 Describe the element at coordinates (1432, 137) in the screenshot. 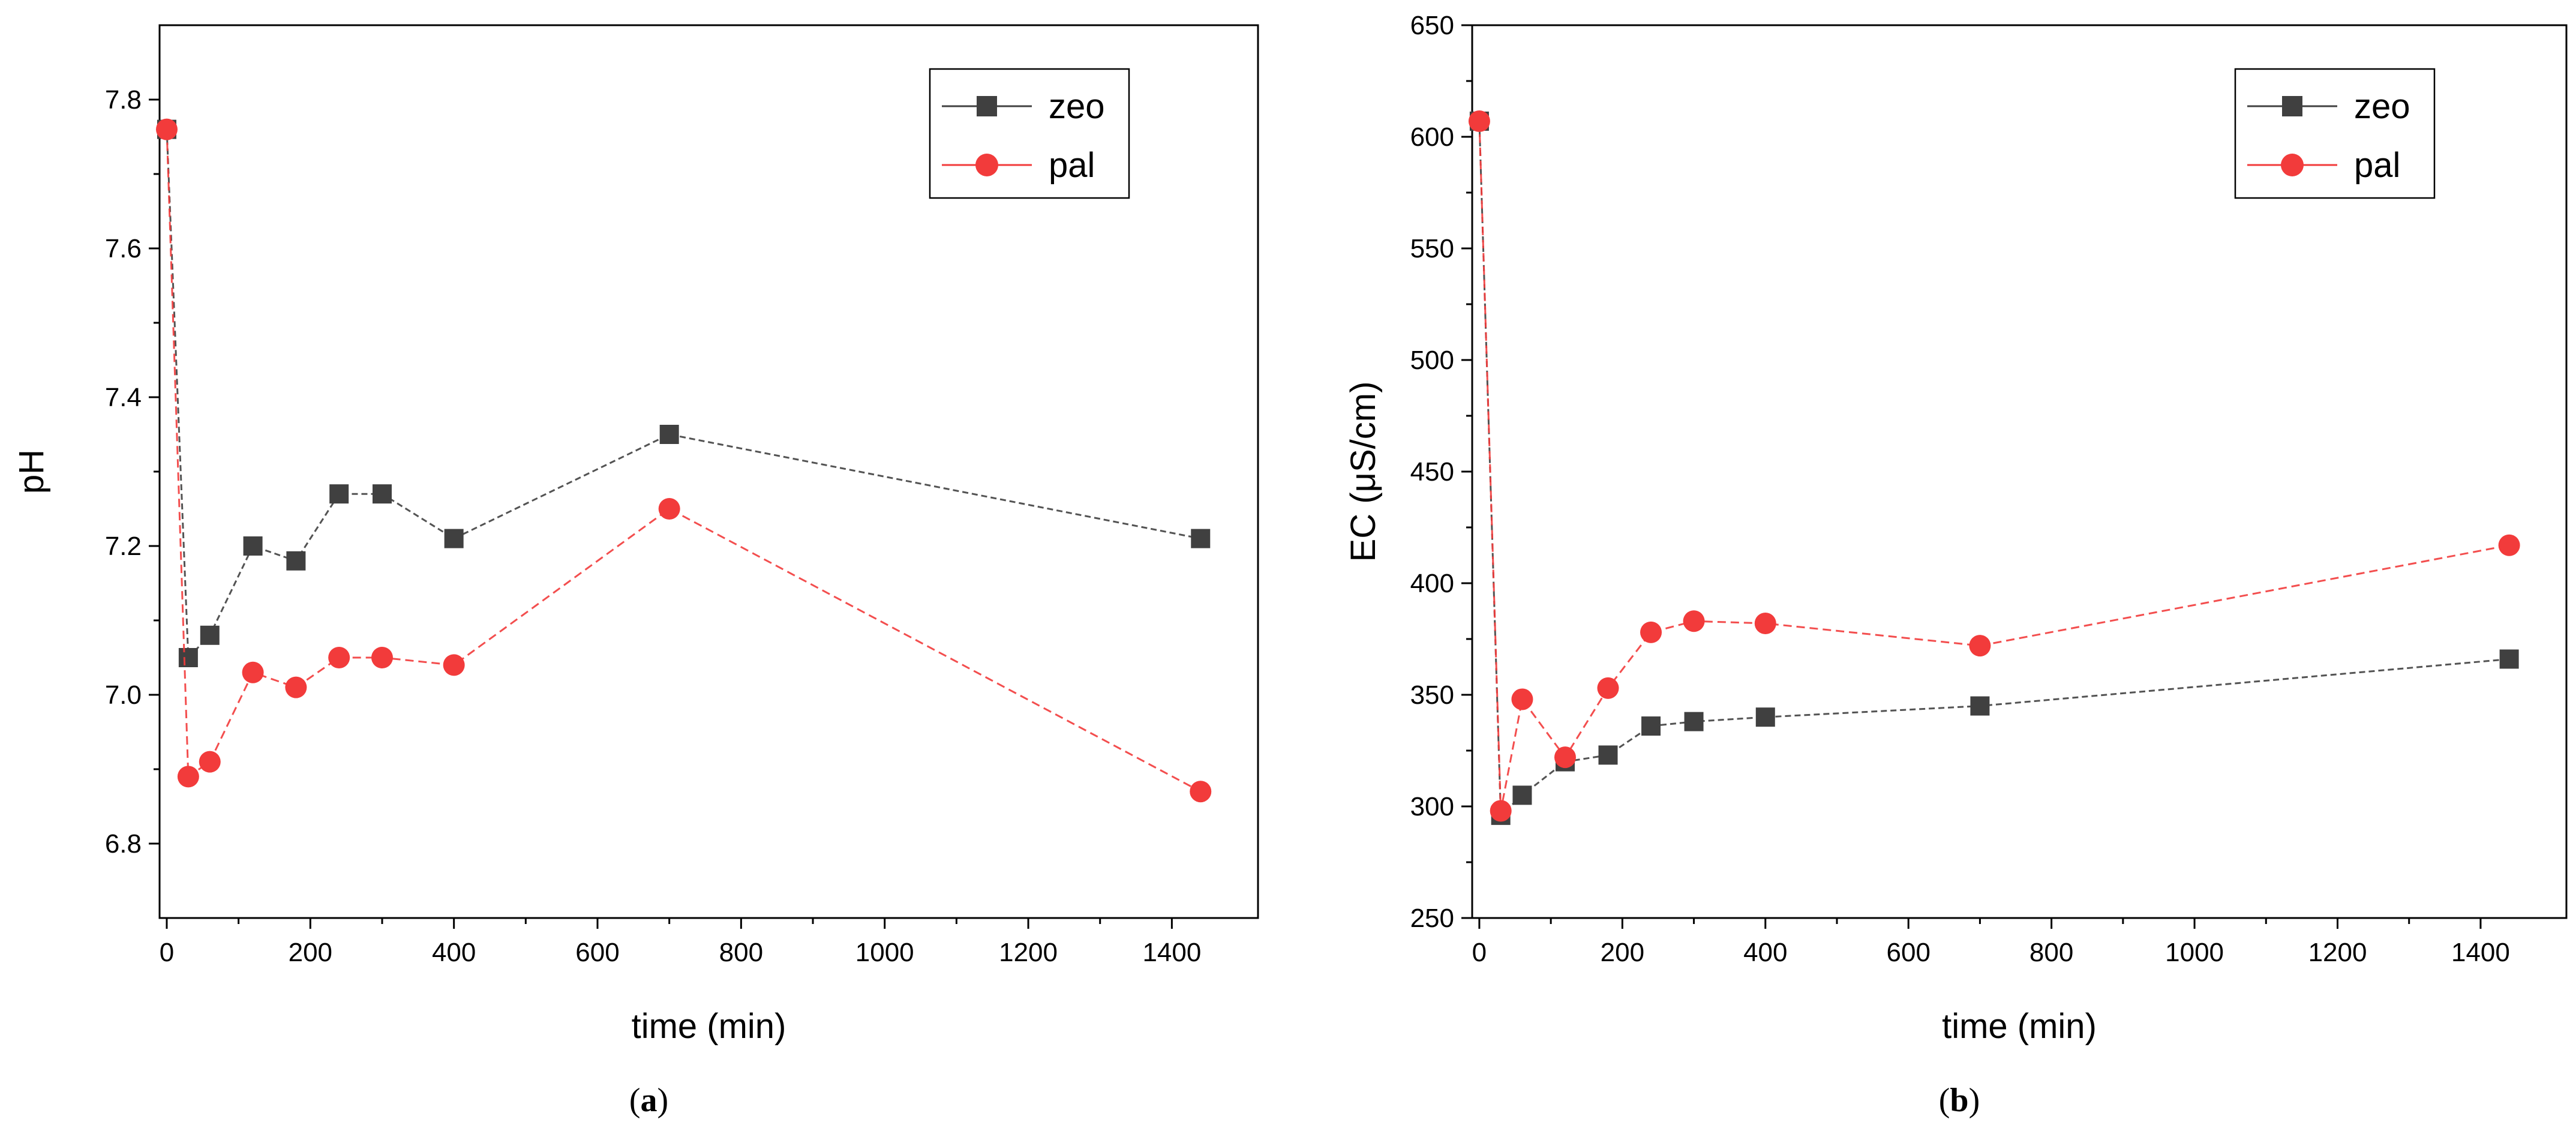

I see `y-tick-label: 600` at that location.